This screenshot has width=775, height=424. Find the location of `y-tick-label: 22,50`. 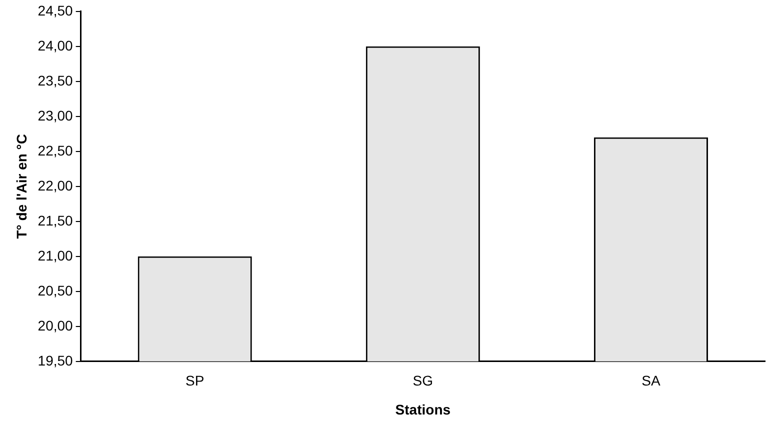

y-tick-label: 22,50 is located at coordinates (56, 150).